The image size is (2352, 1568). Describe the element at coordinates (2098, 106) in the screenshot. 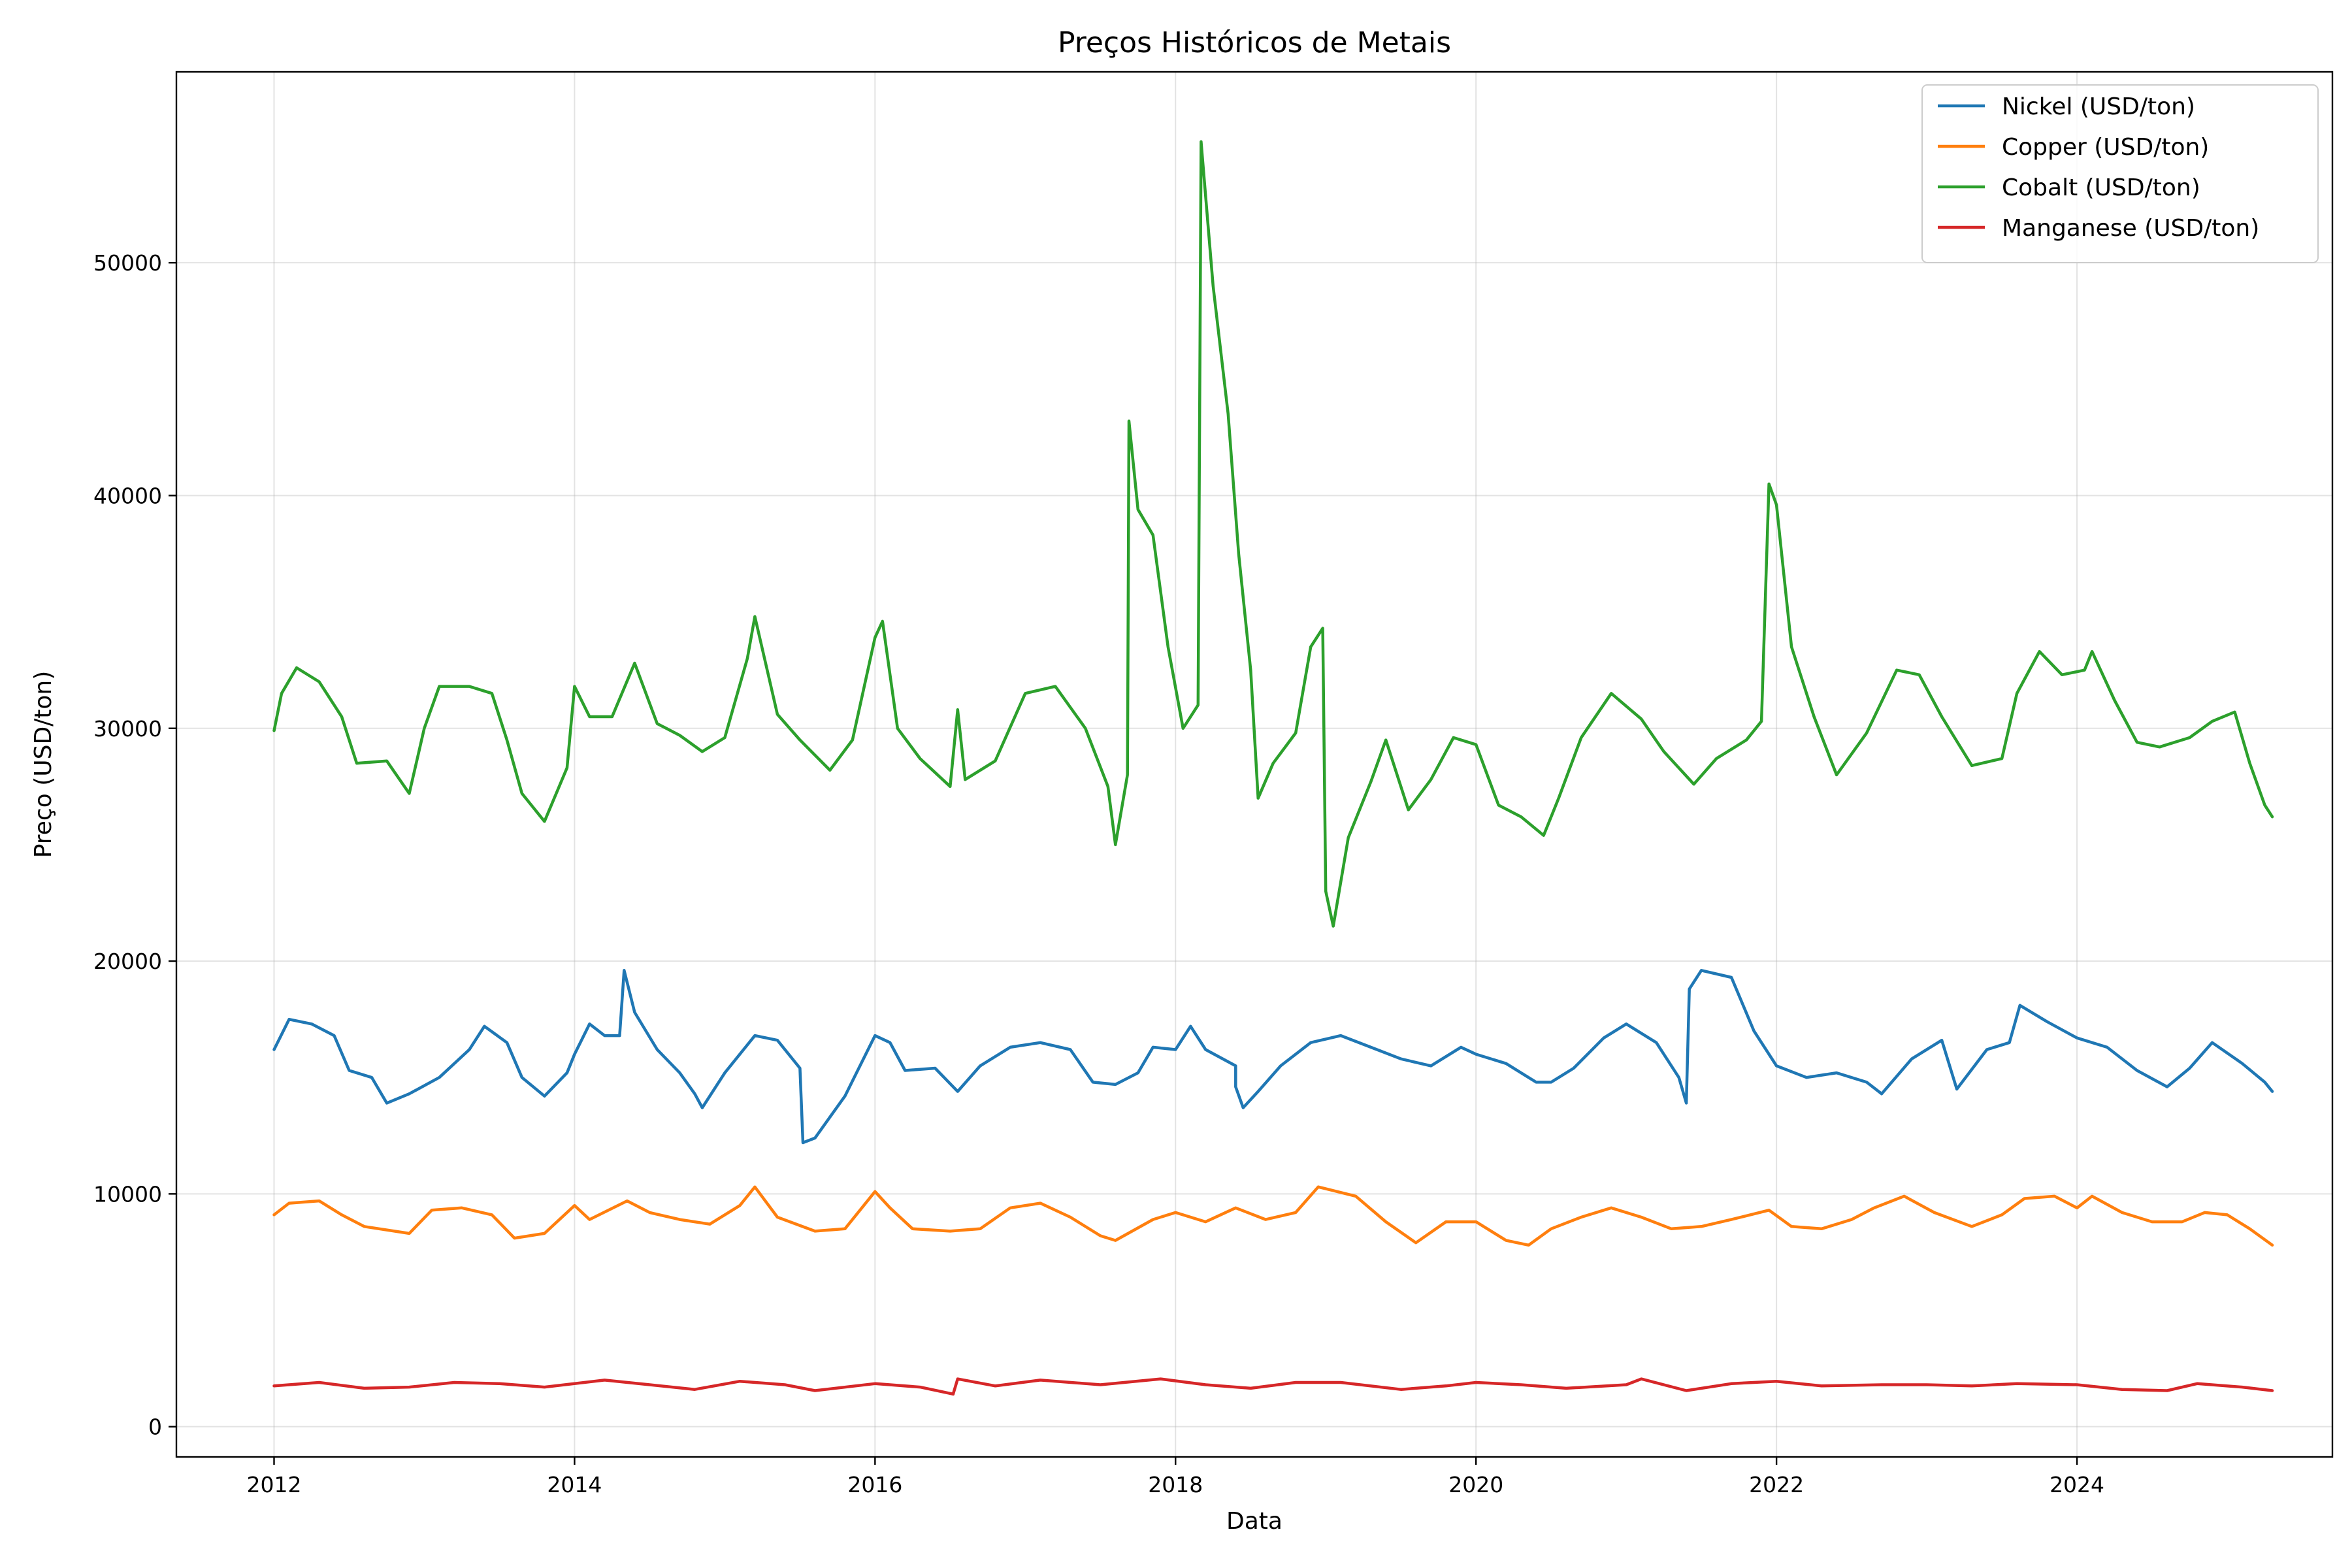

I see `legend-label: Nickel (USD/ton)` at that location.